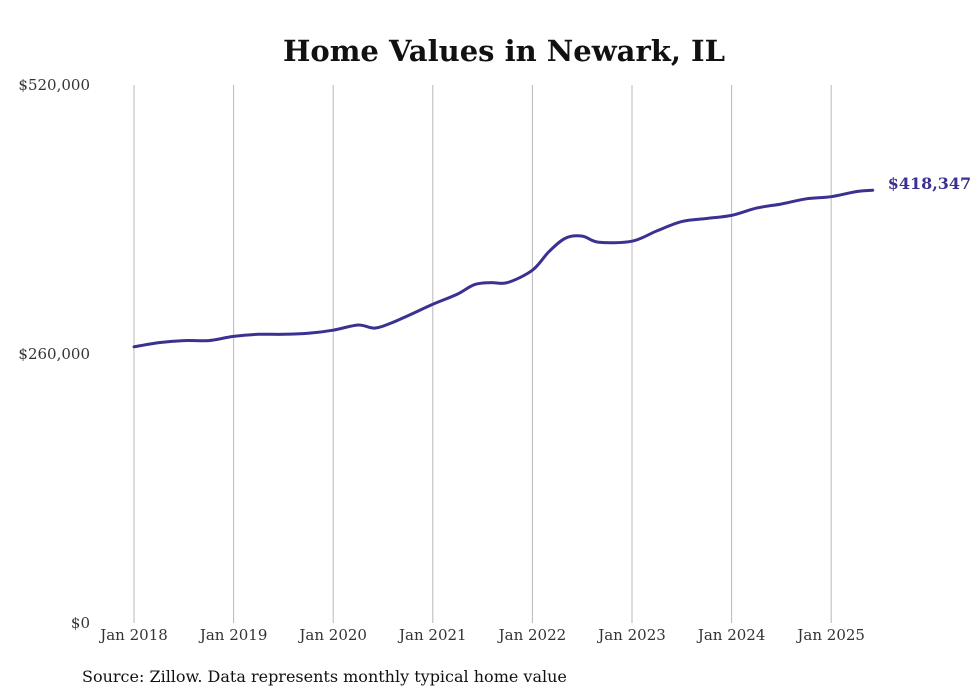  Describe the element at coordinates (631, 635) in the screenshot. I see `x-tick-label: Jan 2023` at that location.